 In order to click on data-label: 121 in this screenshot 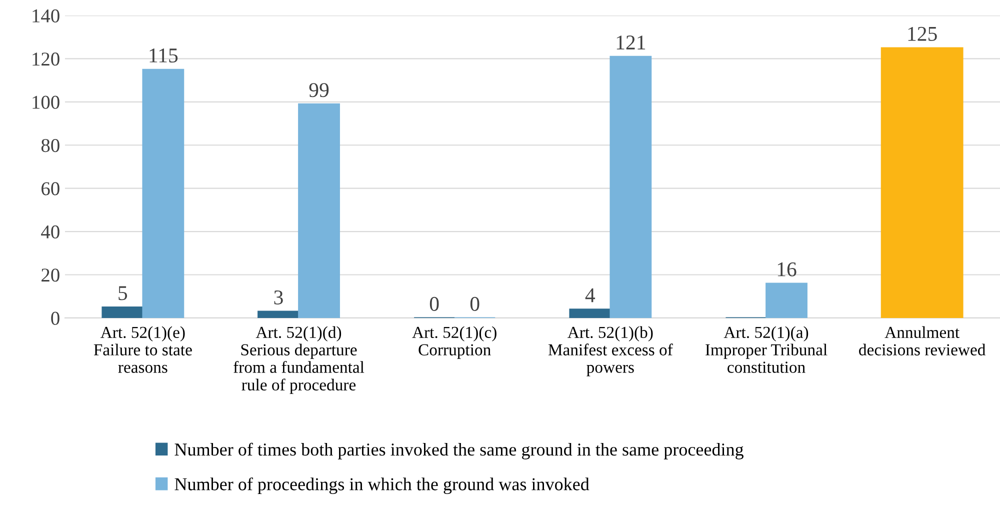, I will do `click(631, 43)`.